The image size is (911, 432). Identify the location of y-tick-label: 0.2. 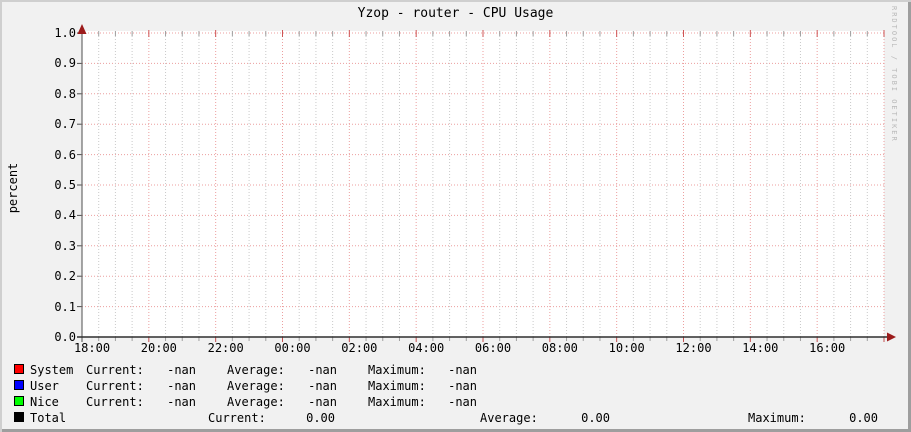
(65, 276).